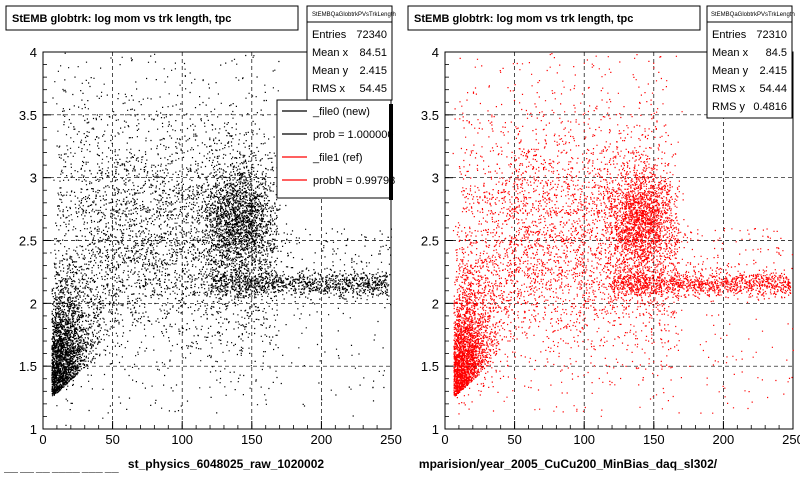  What do you see at coordinates (729, 35) in the screenshot?
I see `right-stat-label: Entries` at bounding box center [729, 35].